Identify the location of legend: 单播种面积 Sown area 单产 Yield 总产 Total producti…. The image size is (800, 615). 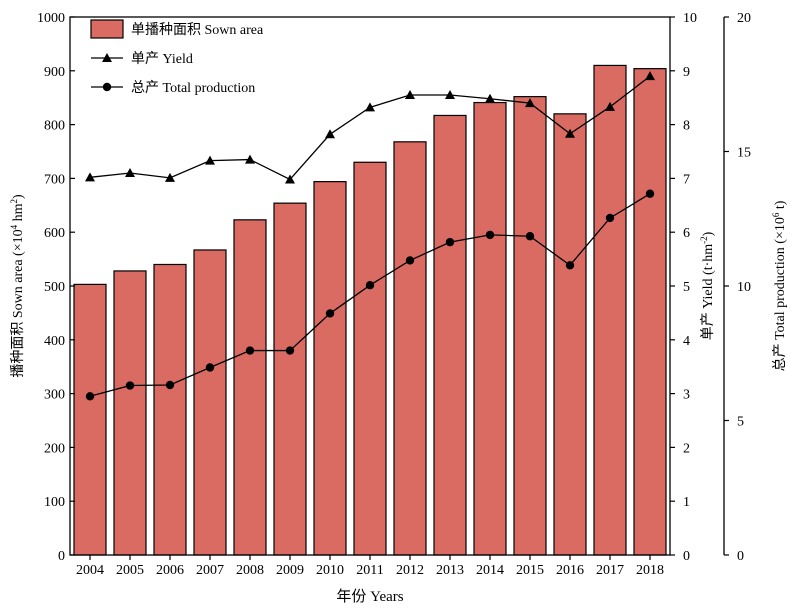
(177, 57).